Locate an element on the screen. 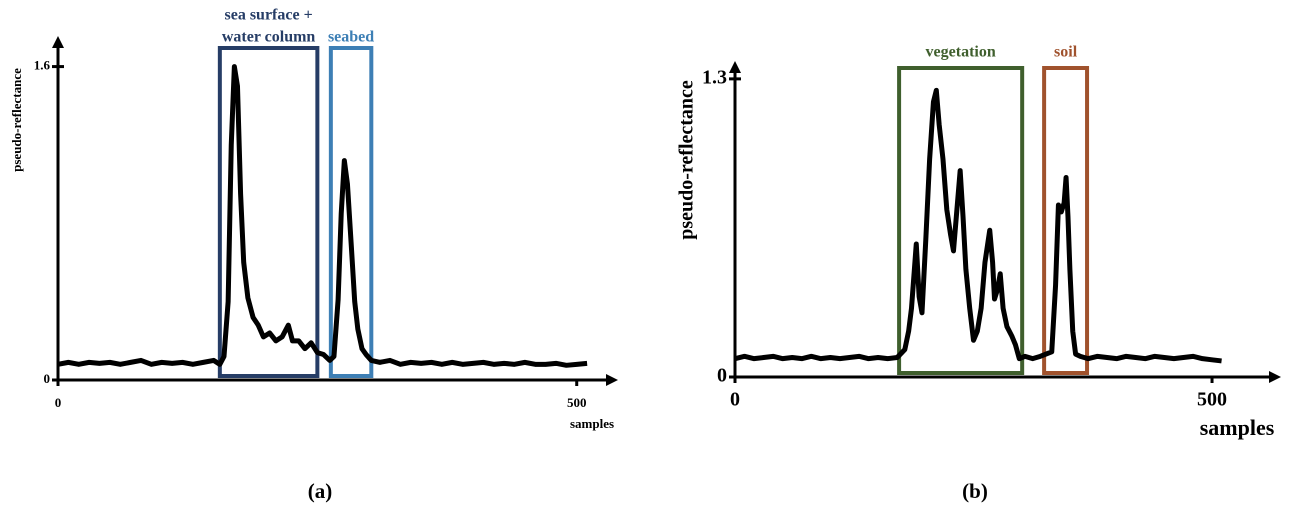  y-tick-label: 1.3 is located at coordinates (714, 77).